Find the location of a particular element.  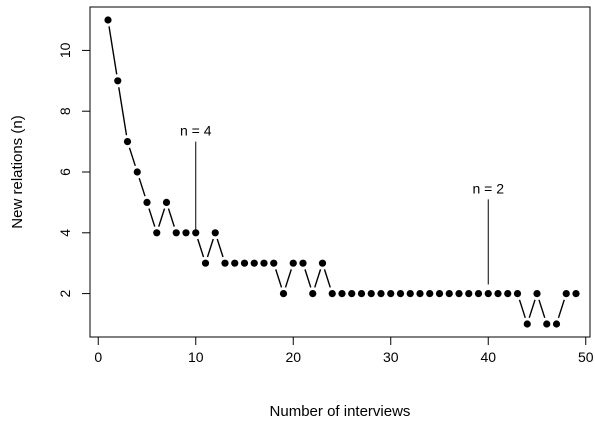

y-tick-label: 8 is located at coordinates (65, 111).